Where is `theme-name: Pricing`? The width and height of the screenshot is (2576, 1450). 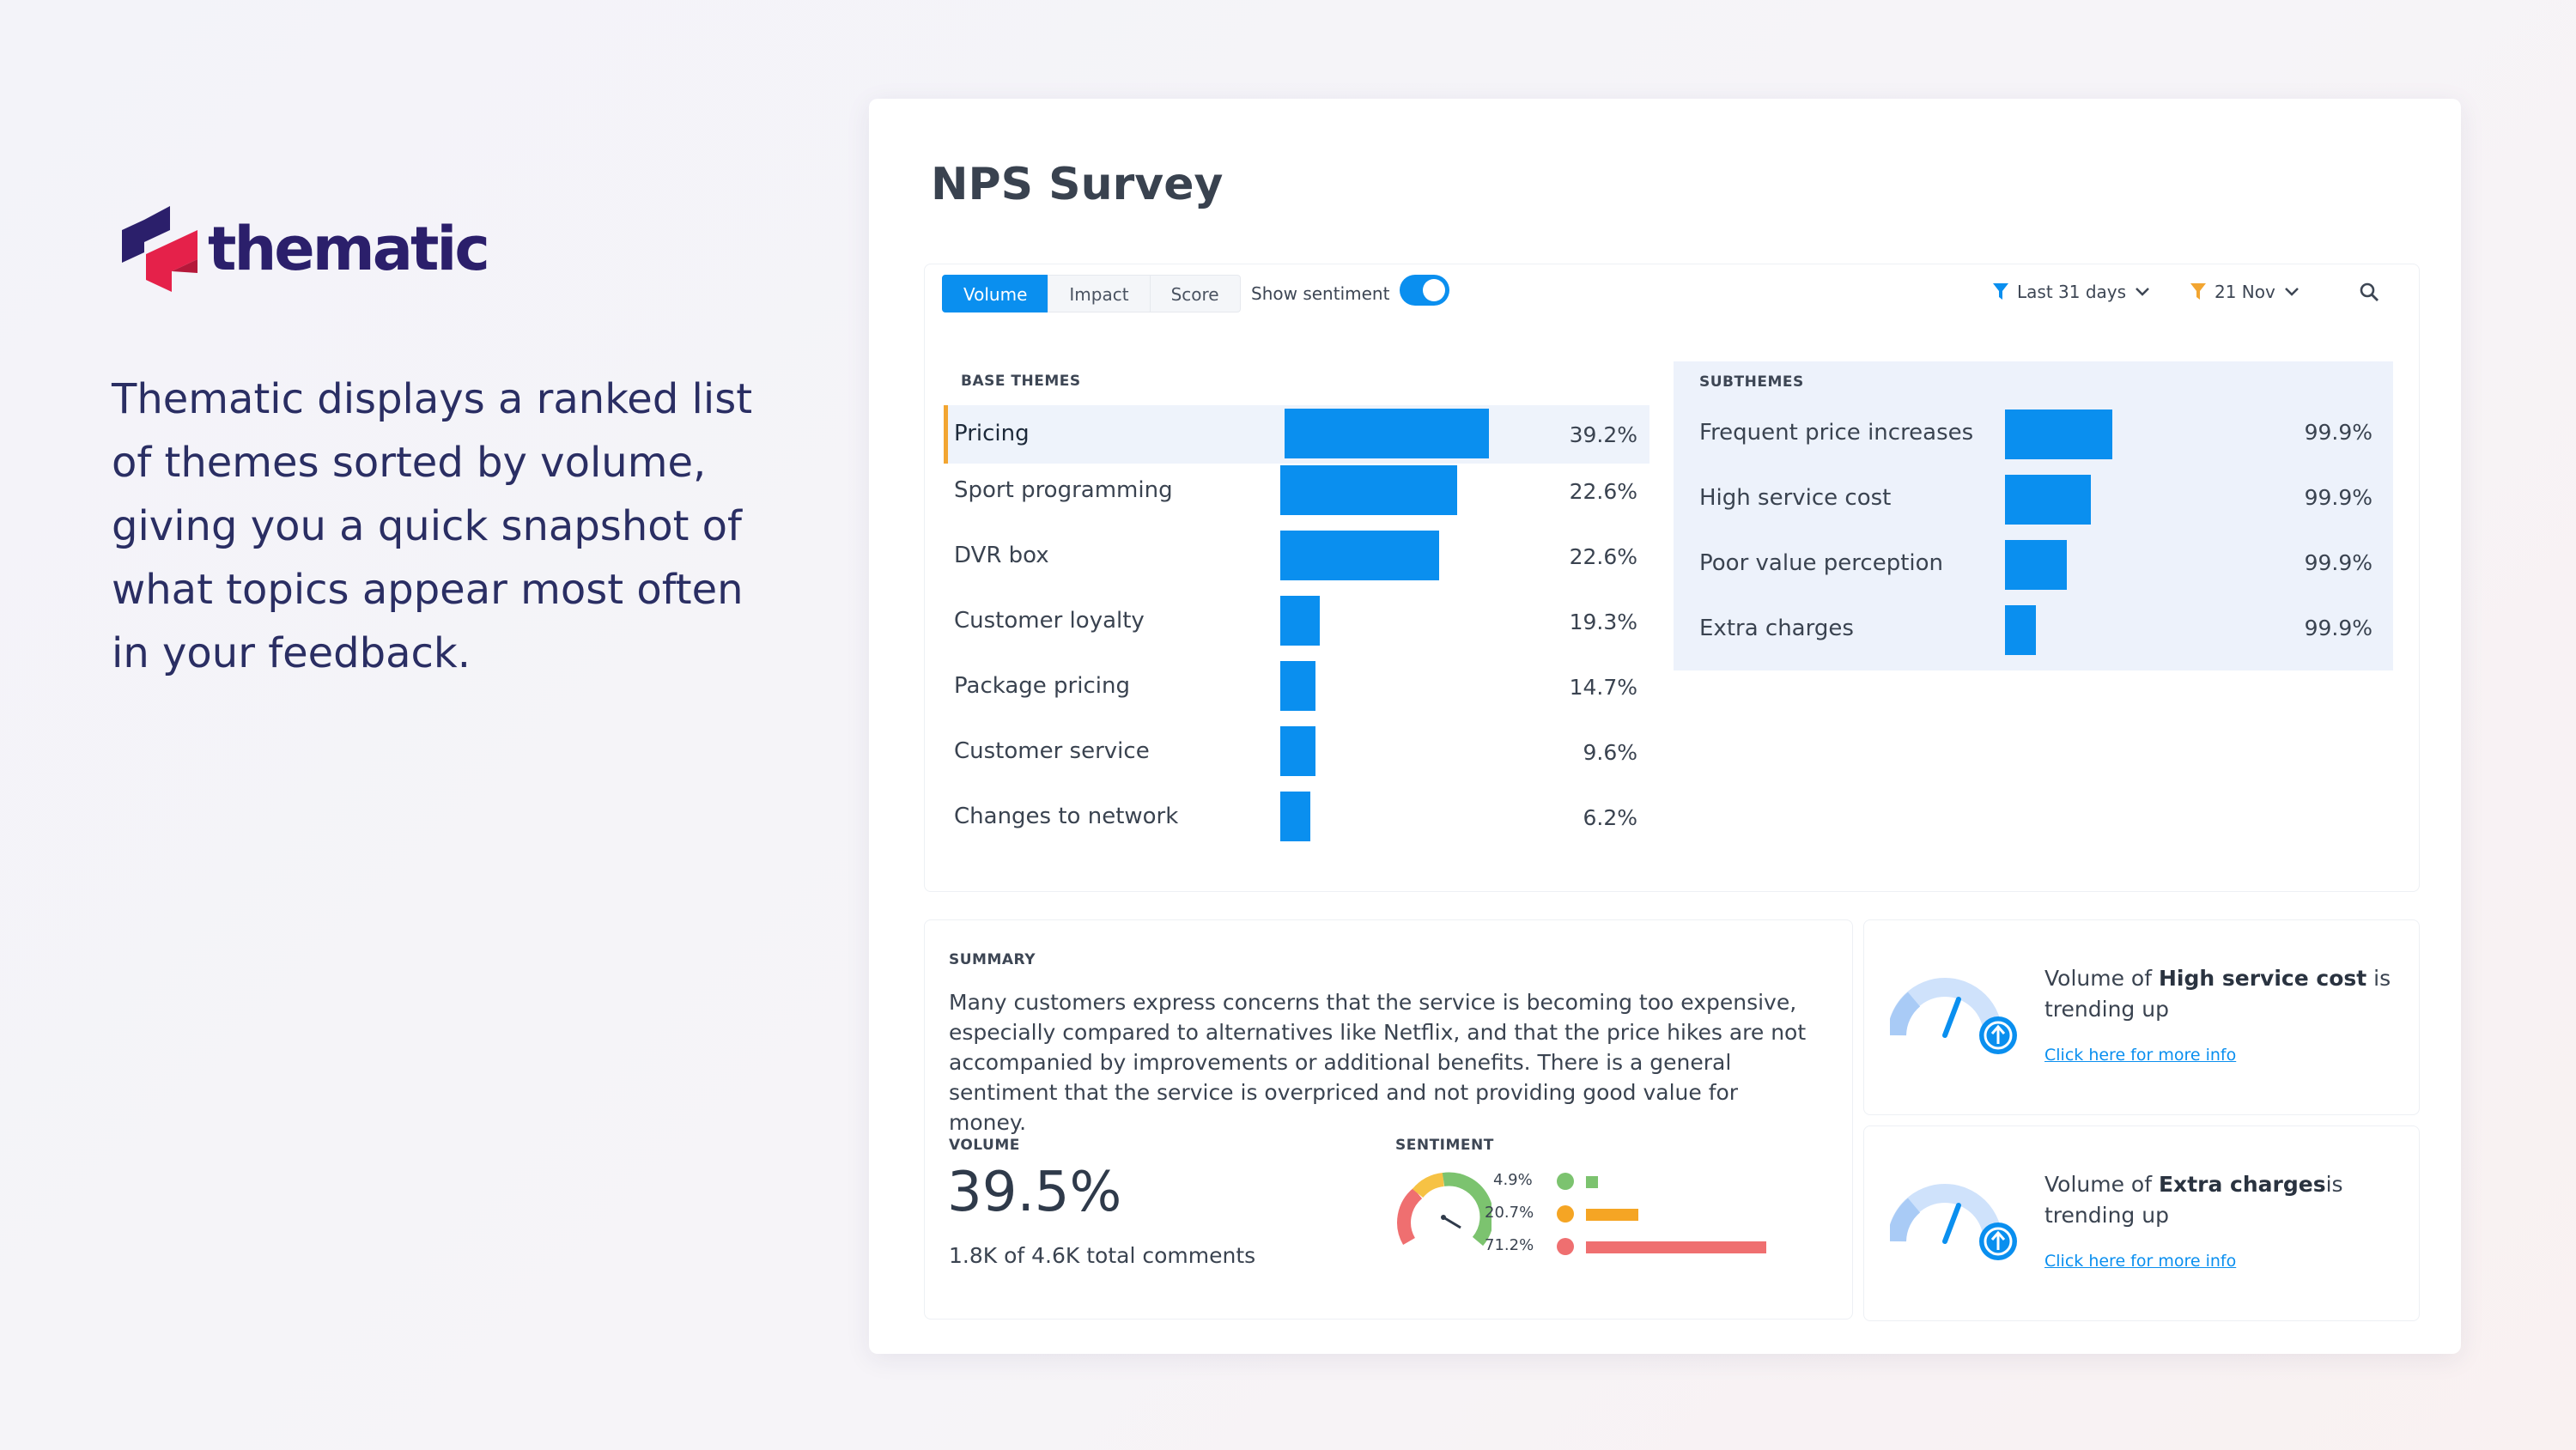
theme-name: Pricing is located at coordinates (992, 433).